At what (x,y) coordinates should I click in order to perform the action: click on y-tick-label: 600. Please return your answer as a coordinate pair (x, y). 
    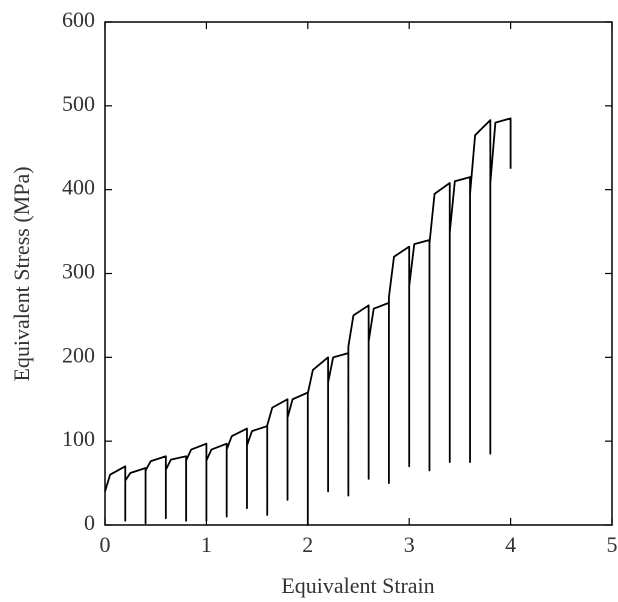
    Looking at the image, I should click on (78, 19).